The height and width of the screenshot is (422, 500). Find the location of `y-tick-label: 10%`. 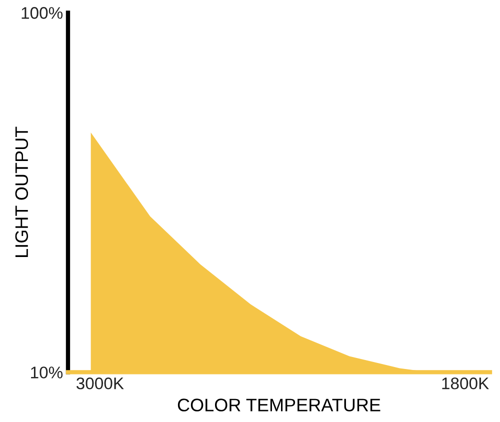

y-tick-label: 10% is located at coordinates (47, 372).